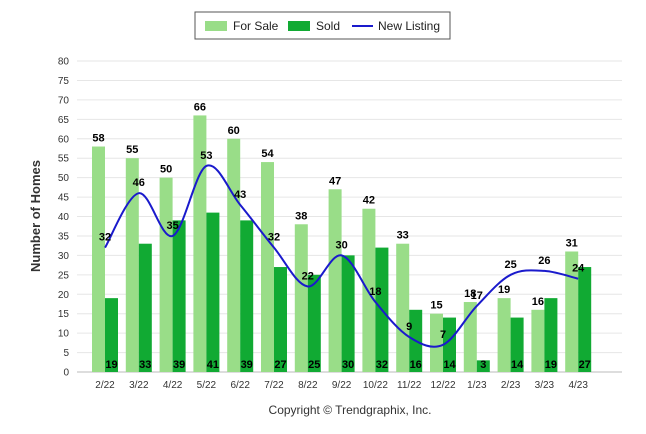  I want to click on x-tick-label: 3/23, so click(545, 385).